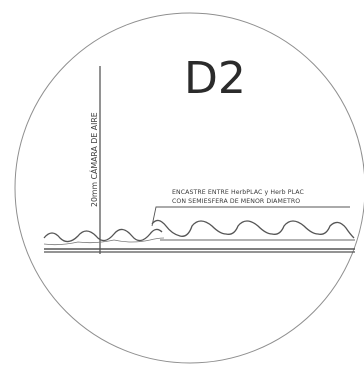 Image resolution: width=364 pixels, height=370 pixels. Describe the element at coordinates (238, 192) in the screenshot. I see `callout-line-1: ENCASTRE ENTRE HerbPLAC y Herb PLAC` at that location.